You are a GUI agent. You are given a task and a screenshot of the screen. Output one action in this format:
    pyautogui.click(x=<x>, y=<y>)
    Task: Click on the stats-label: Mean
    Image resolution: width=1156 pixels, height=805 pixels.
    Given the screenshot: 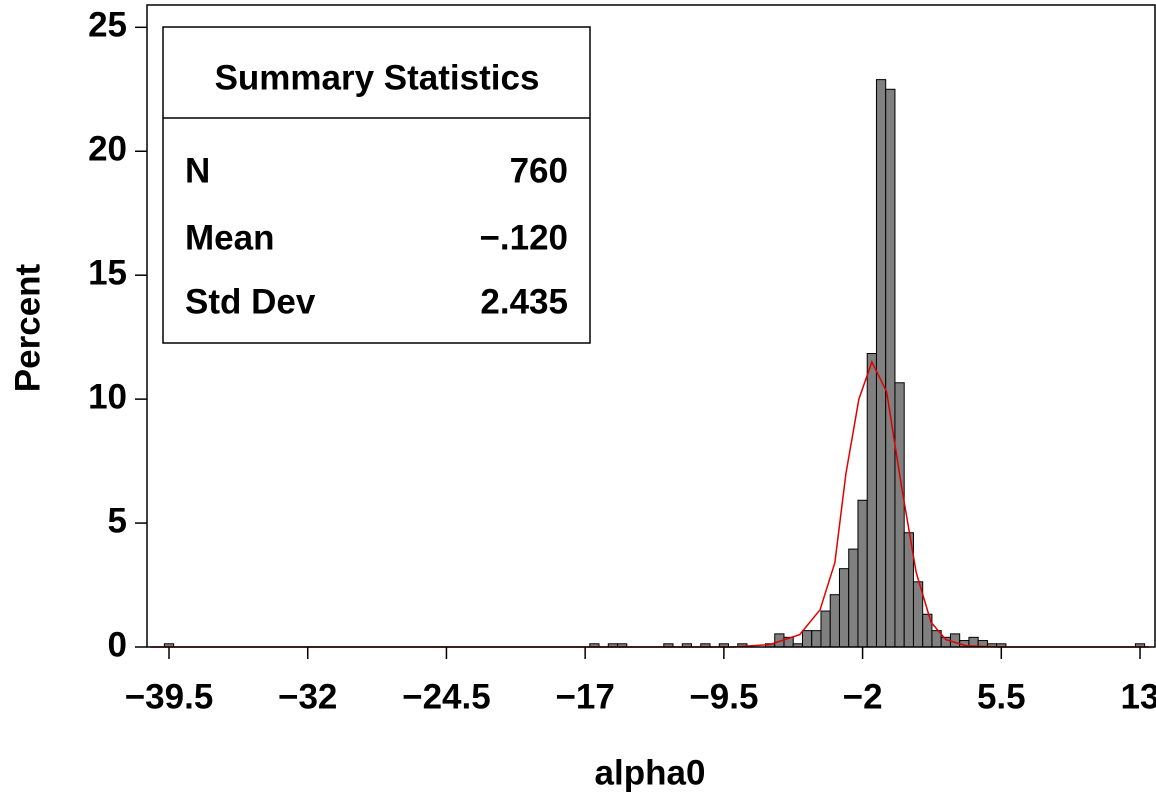 What is the action you would take?
    pyautogui.click(x=229, y=237)
    